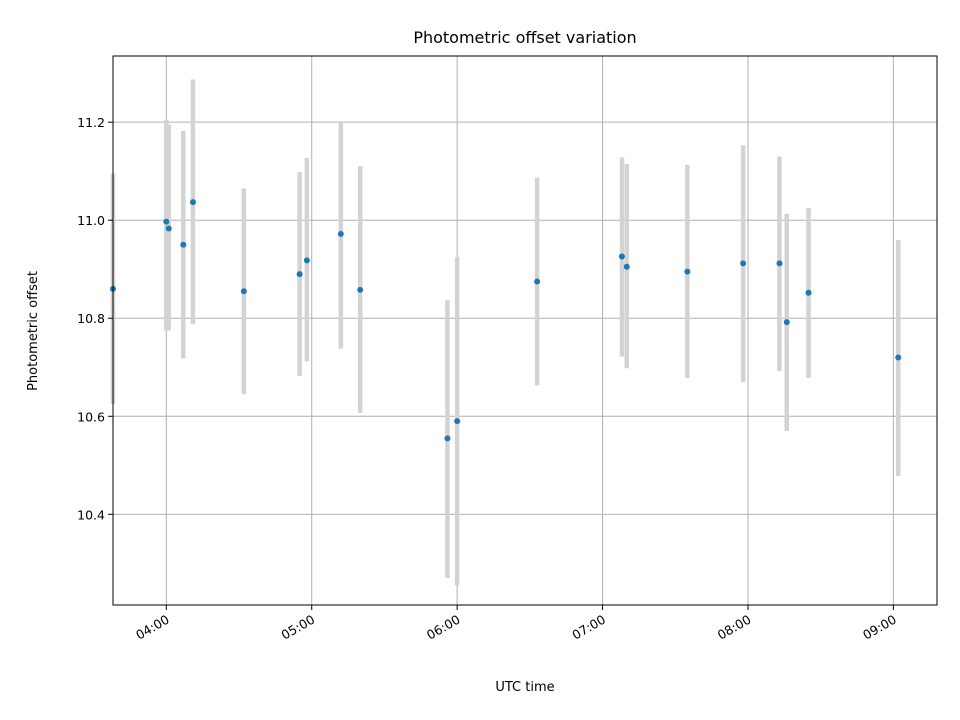  Describe the element at coordinates (33, 331) in the screenshot. I see `y-axis-label: Photometric offset` at that location.